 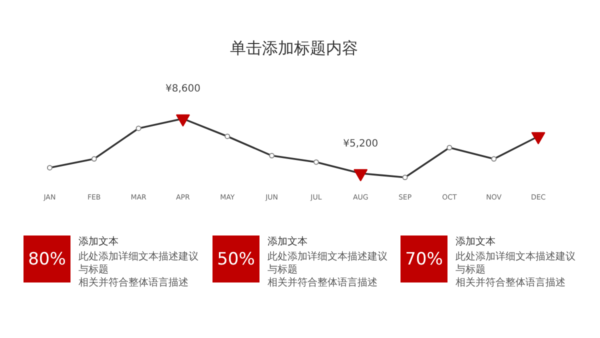 I want to click on text: 80%, so click(x=47, y=260).